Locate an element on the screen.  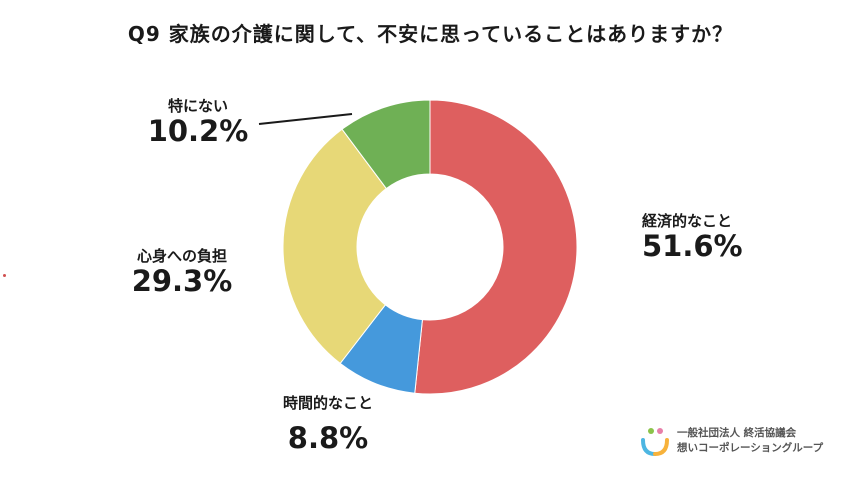
slice-name: 時間的なこと is located at coordinates (327, 403).